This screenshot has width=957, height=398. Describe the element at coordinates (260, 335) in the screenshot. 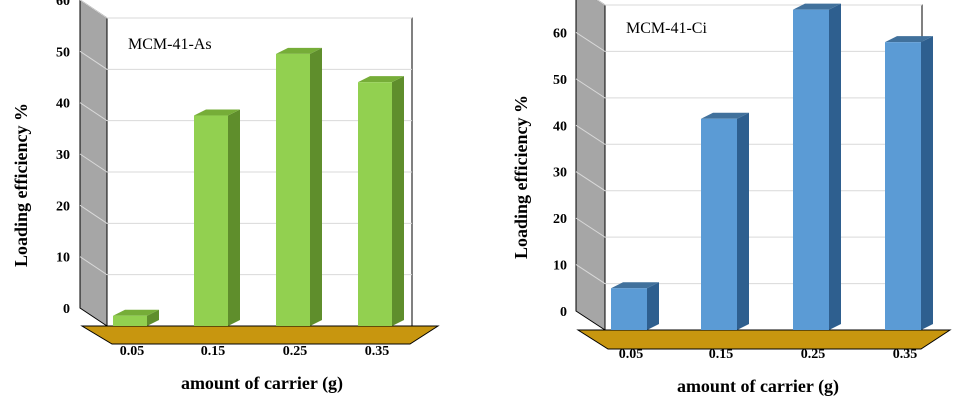

I see `floor` at that location.